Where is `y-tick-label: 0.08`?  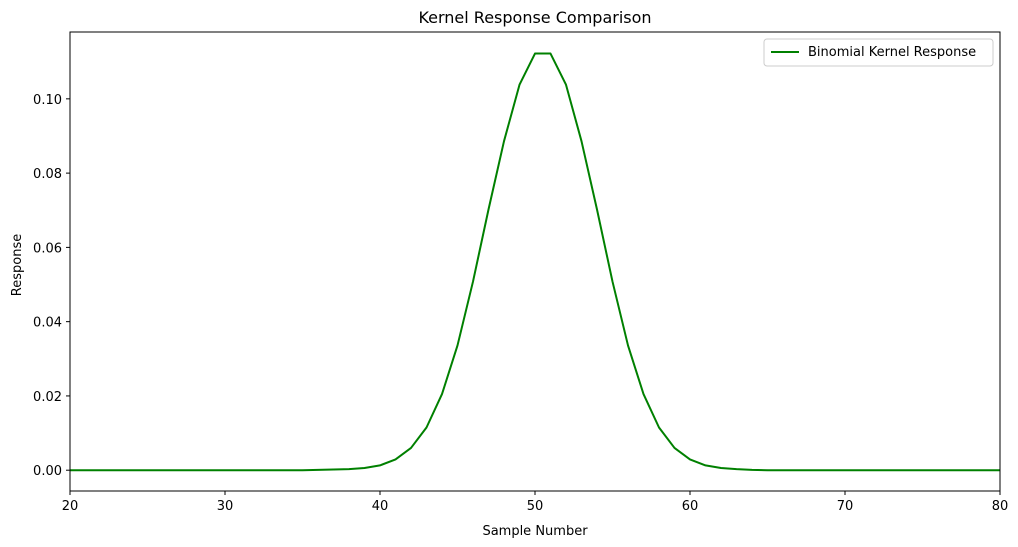
y-tick-label: 0.08 is located at coordinates (47, 174).